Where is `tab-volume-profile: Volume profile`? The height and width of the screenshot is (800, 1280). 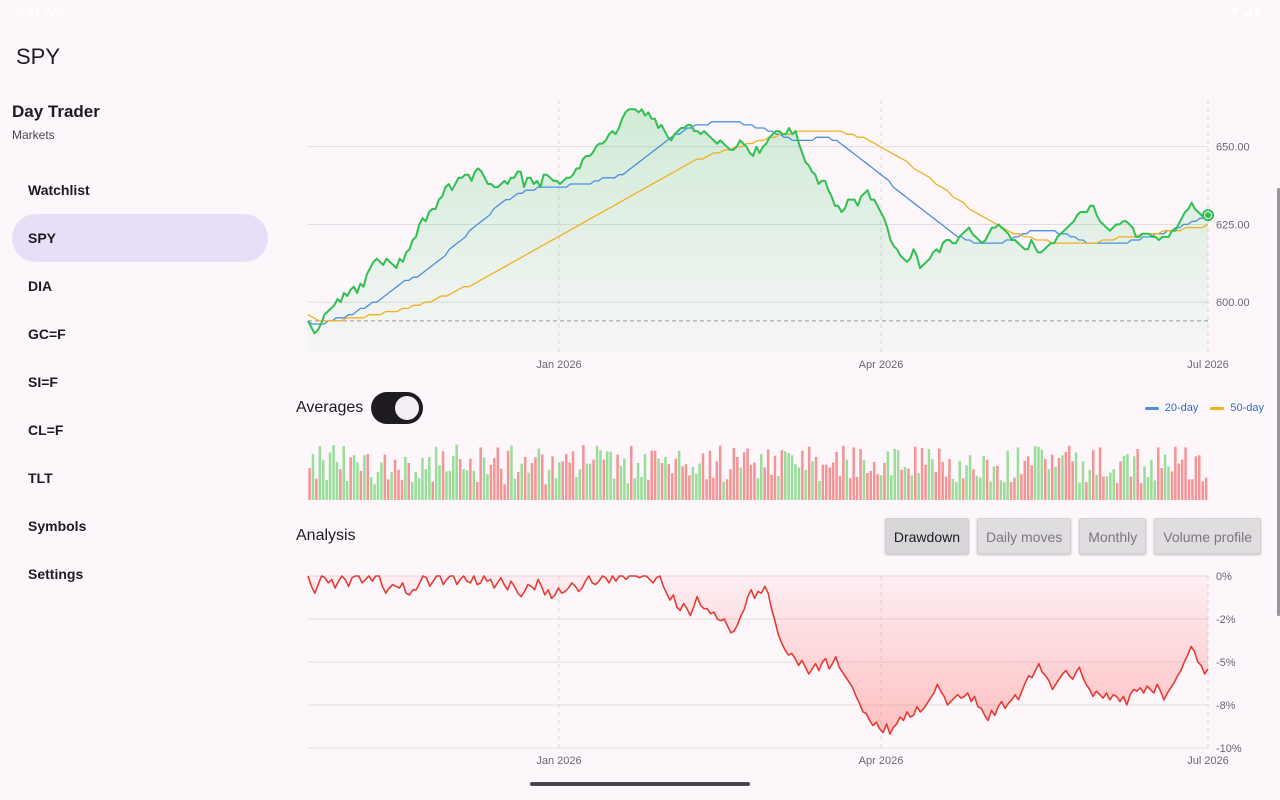
tab-volume-profile: Volume profile is located at coordinates (1207, 536).